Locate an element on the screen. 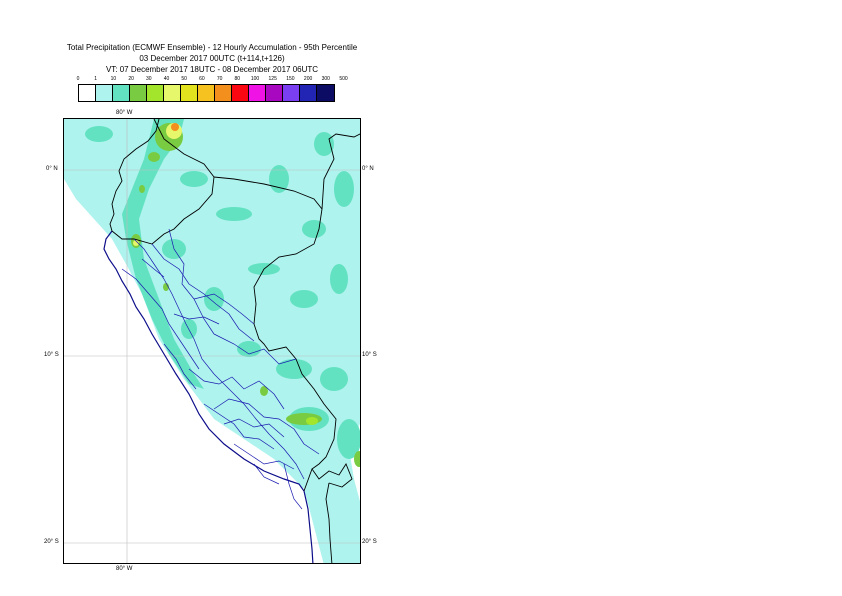  lat-label-eq-left: 0° N is located at coordinates (52, 169).